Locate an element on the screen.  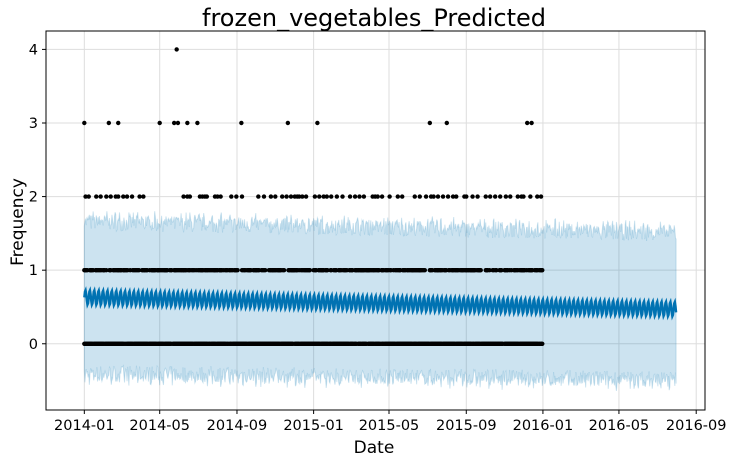
x-tick-label: 2014-09 is located at coordinates (237, 426).